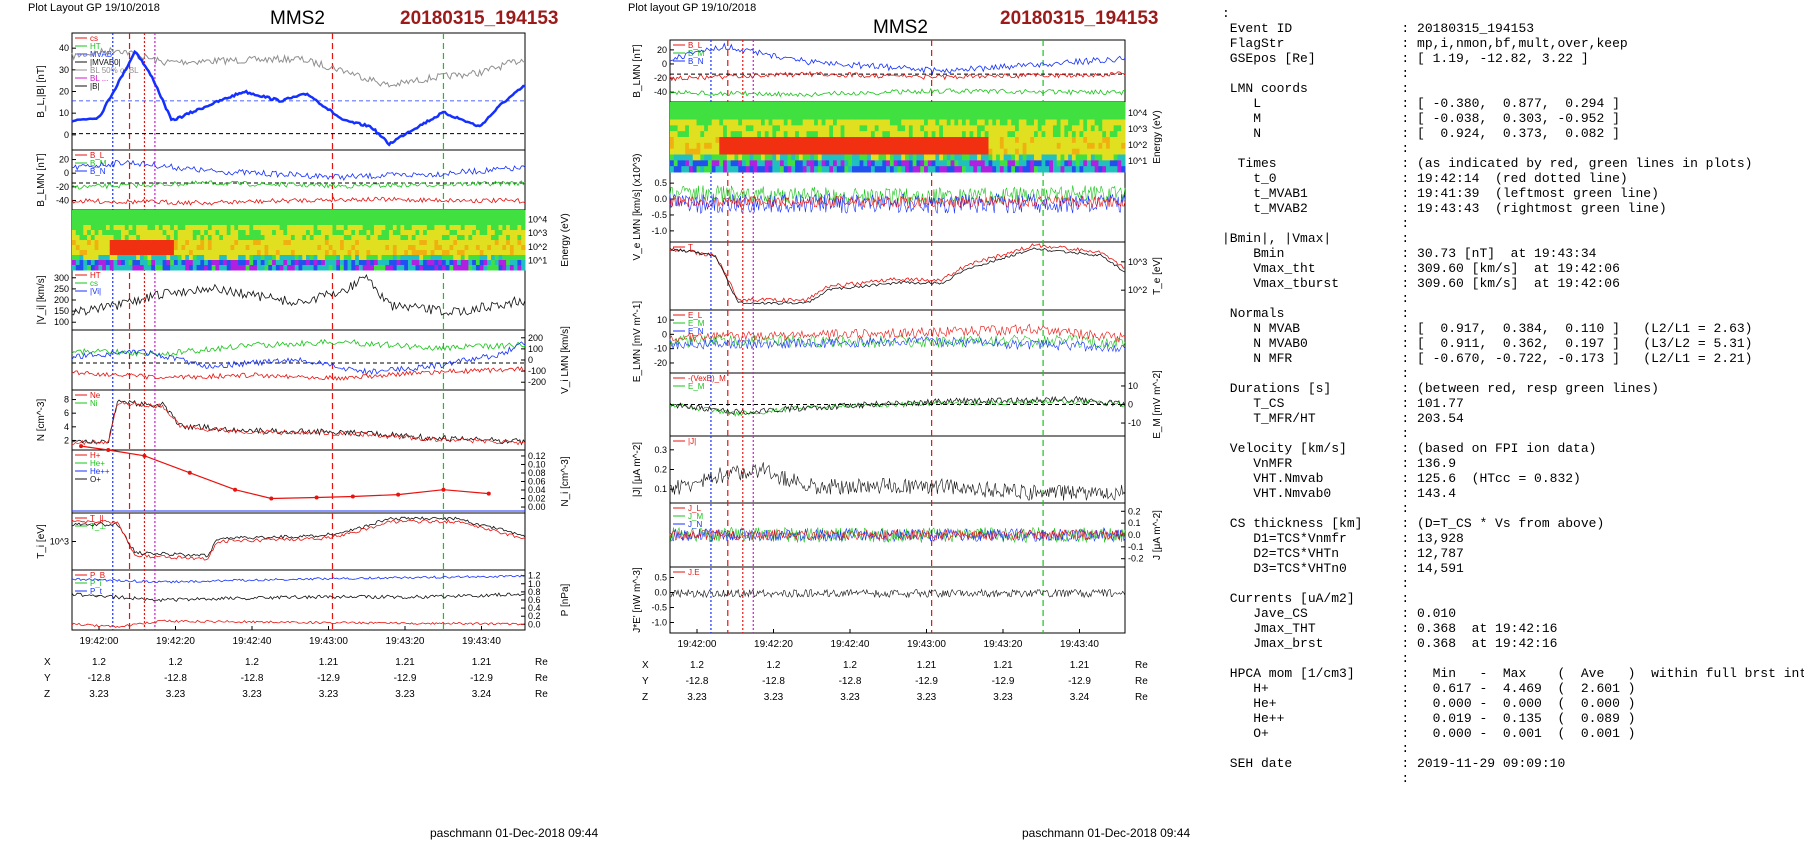  What do you see at coordinates (64, 160) in the screenshot?
I see `ytick-label: 20` at bounding box center [64, 160].